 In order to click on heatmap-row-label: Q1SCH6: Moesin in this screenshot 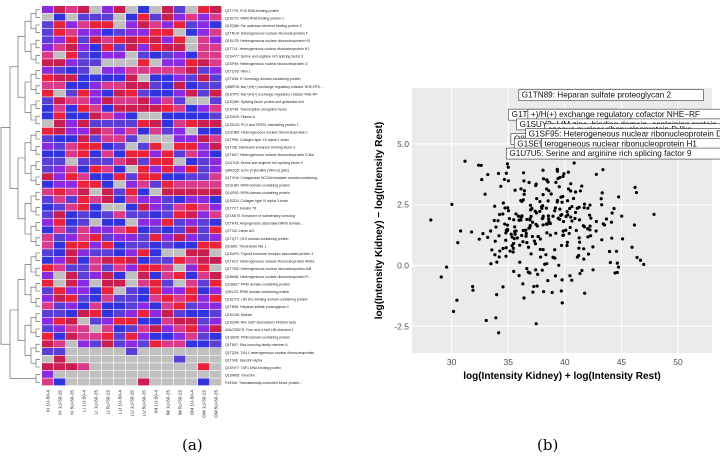, I will do `click(238, 315)`.